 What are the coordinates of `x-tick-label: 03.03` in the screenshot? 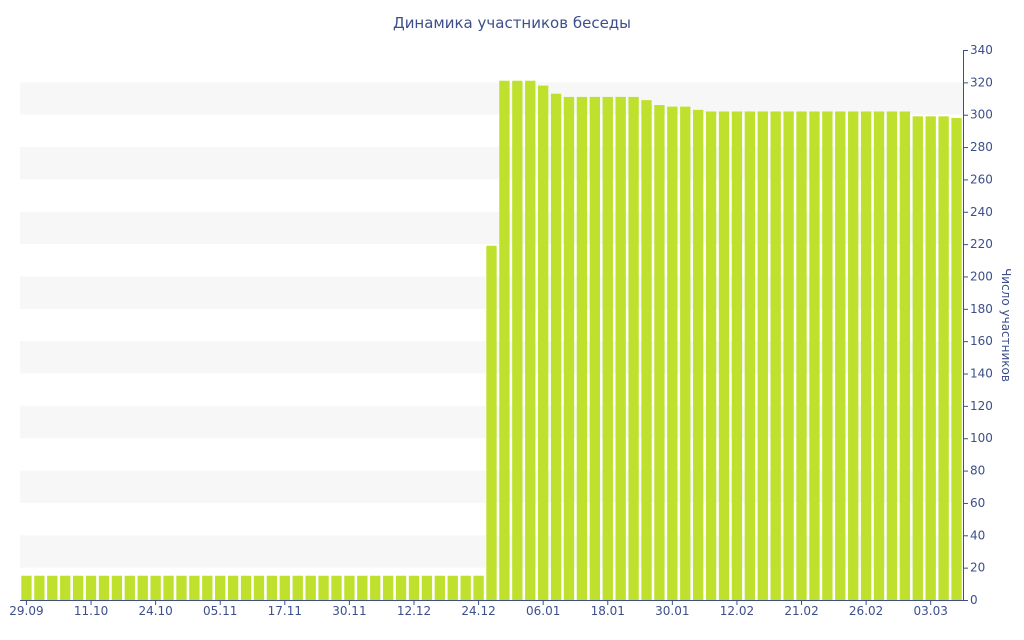 It's located at (931, 611).